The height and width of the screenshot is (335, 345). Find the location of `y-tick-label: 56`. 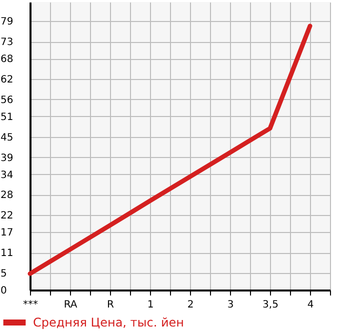

y-tick-label: 56 is located at coordinates (7, 100).